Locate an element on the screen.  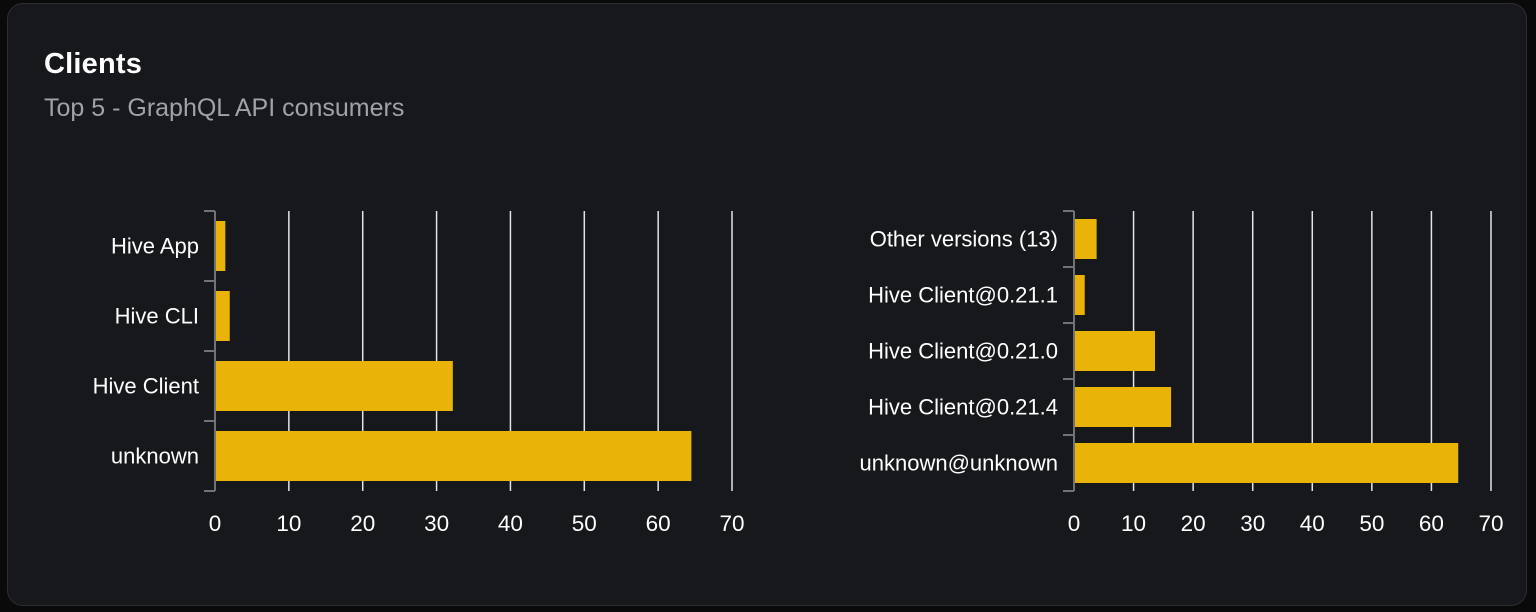
bar-hive-client is located at coordinates (334, 386).